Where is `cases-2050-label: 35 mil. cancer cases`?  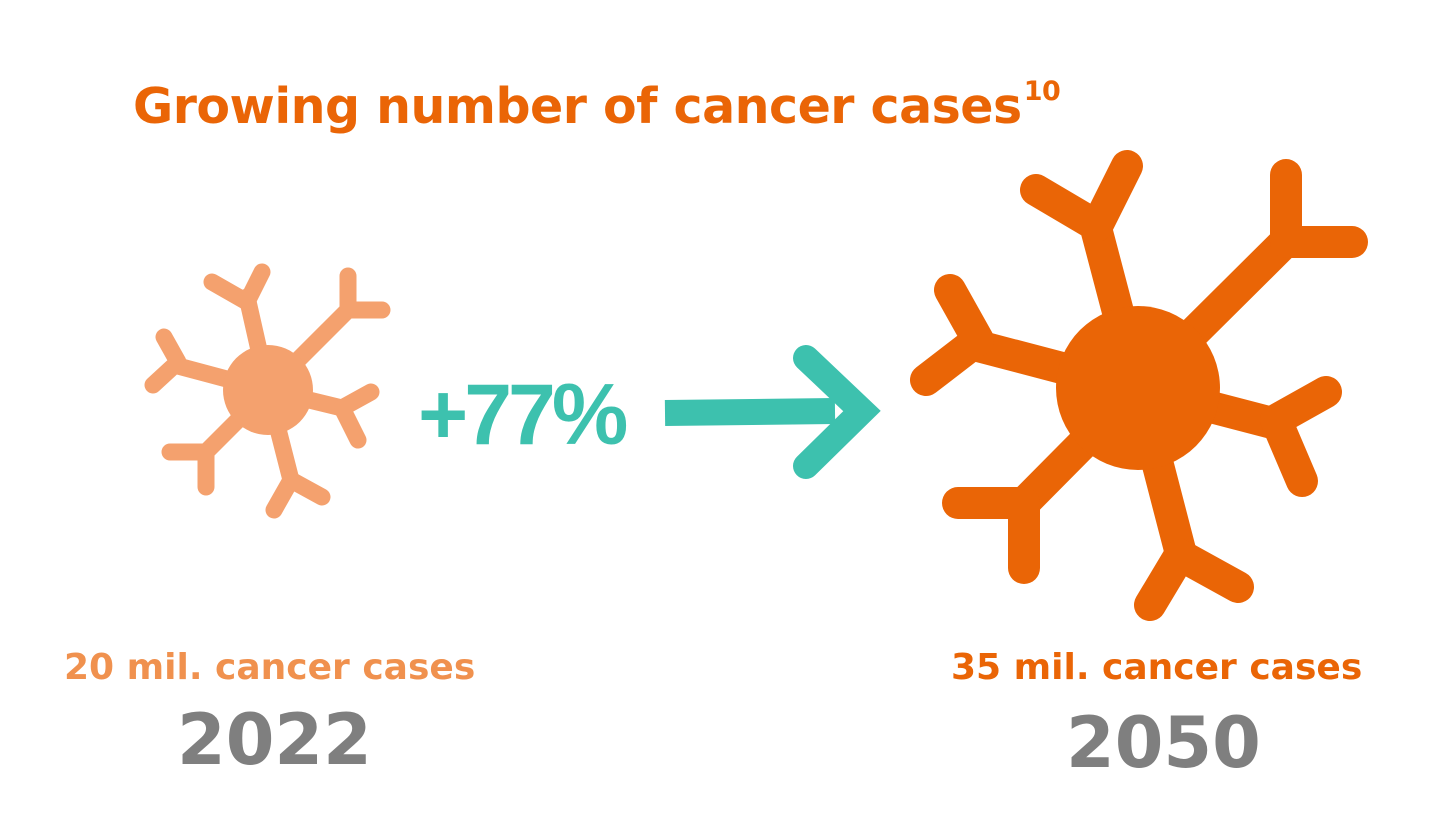
cases-2050-label: 35 mil. cancer cases is located at coordinates (1157, 667).